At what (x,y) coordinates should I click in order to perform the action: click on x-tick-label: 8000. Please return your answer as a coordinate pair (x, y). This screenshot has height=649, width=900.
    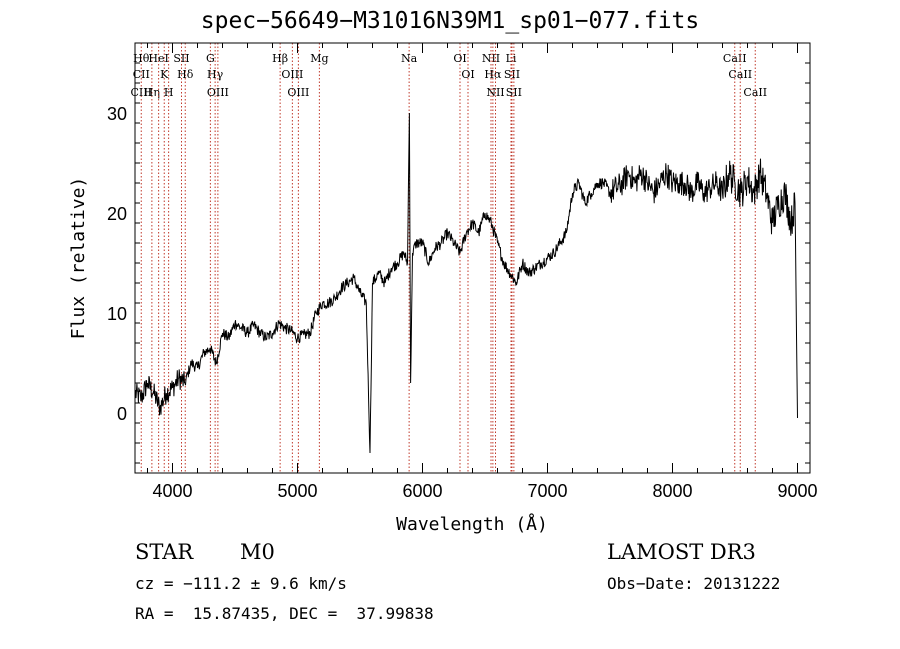
    Looking at the image, I should click on (672, 491).